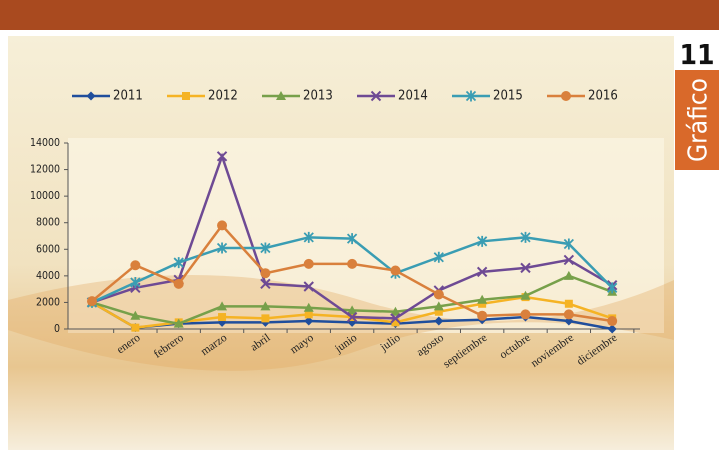 The width and height of the screenshot is (719, 454). What do you see at coordinates (508, 96) in the screenshot?
I see `legend-label: 2015` at bounding box center [508, 96].